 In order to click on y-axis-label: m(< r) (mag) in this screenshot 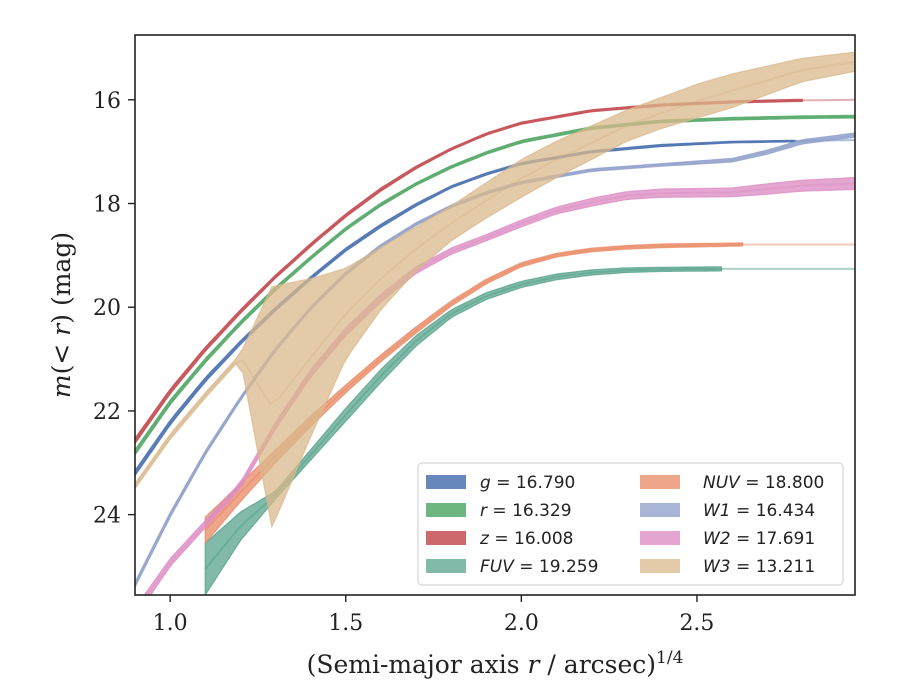, I will do `click(61, 315)`.